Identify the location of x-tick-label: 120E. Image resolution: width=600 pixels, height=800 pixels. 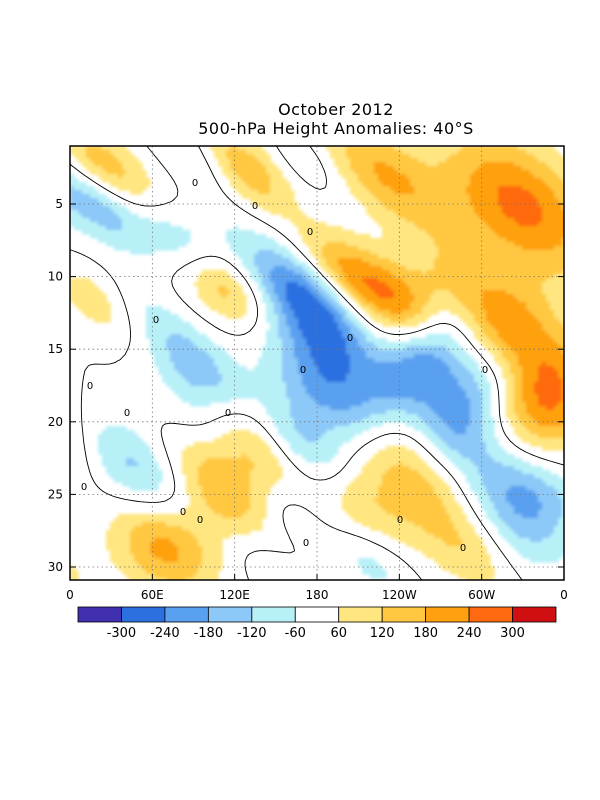
(234, 595).